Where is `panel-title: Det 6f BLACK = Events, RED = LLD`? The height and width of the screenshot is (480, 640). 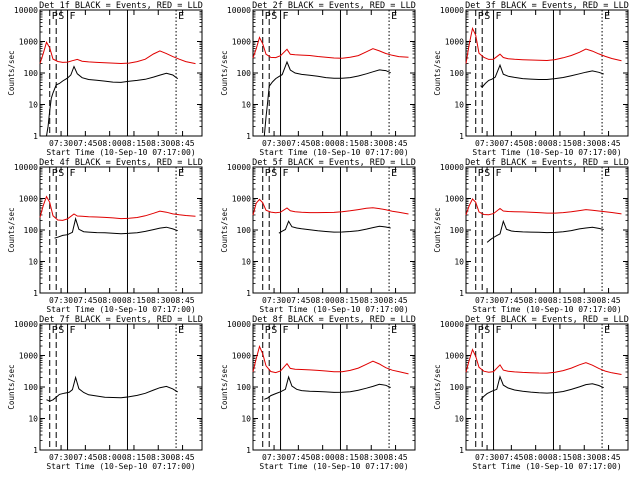
panel-title: Det 6f BLACK = Events, RED = LLD is located at coordinates (547, 163).